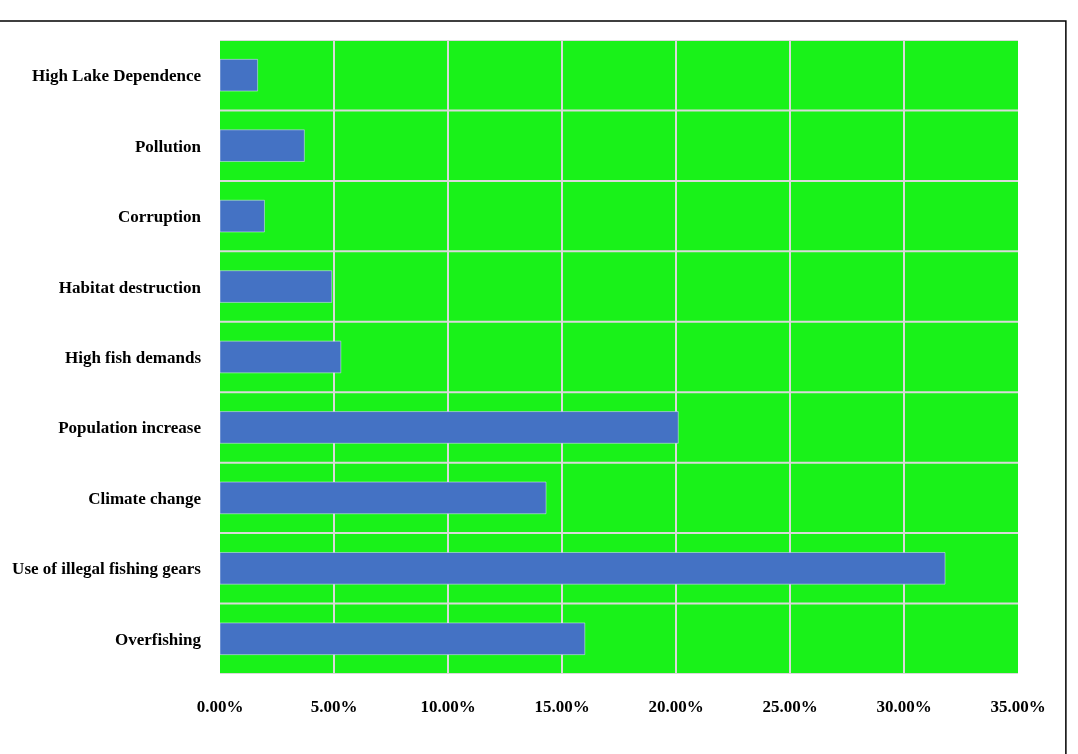 This screenshot has width=1078, height=754. Describe the element at coordinates (130, 287) in the screenshot. I see `y-tick-label: Habitat destruction` at that location.